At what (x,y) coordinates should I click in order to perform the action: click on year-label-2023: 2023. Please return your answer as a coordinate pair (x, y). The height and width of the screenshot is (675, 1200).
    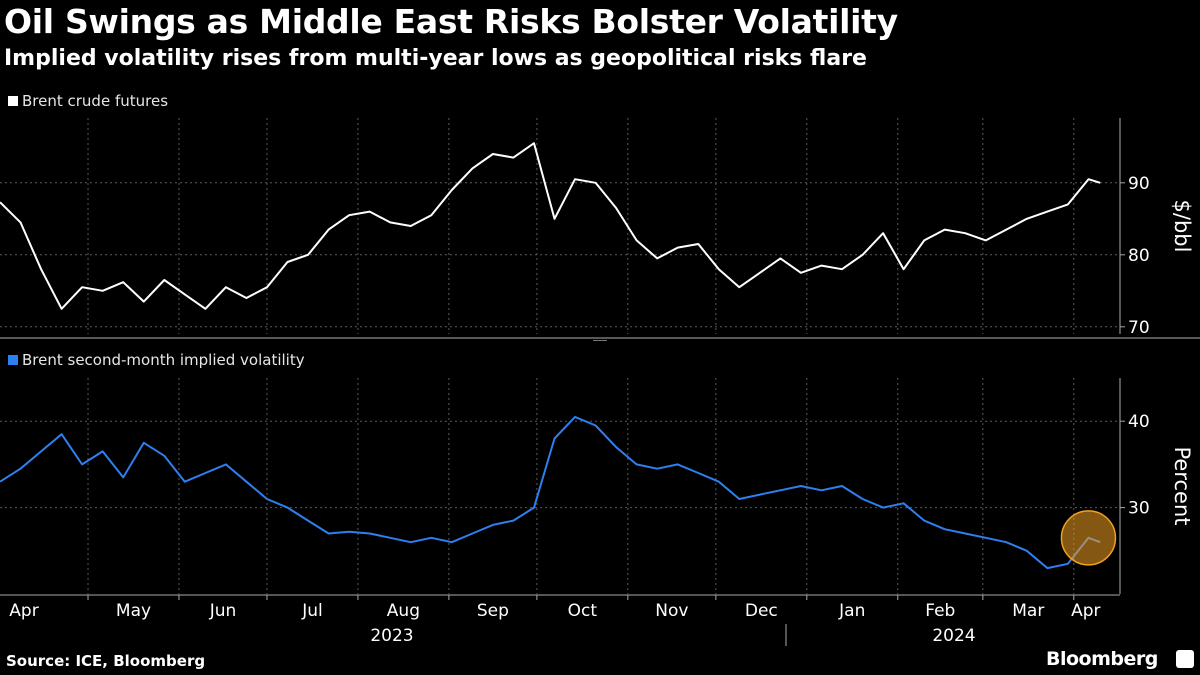
    Looking at the image, I should click on (391, 636).